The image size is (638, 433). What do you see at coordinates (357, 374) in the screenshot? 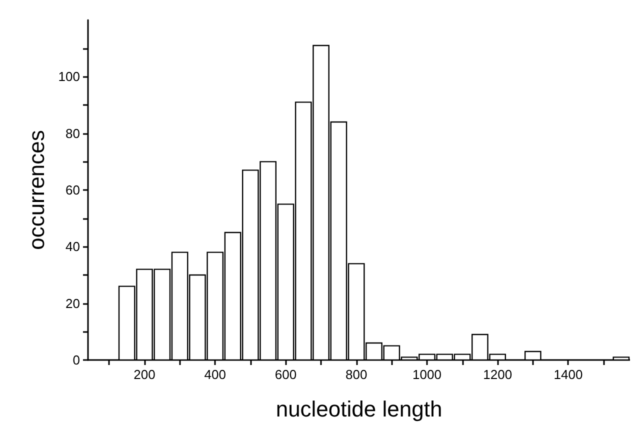
I see `x-tick-label: 800` at bounding box center [357, 374].